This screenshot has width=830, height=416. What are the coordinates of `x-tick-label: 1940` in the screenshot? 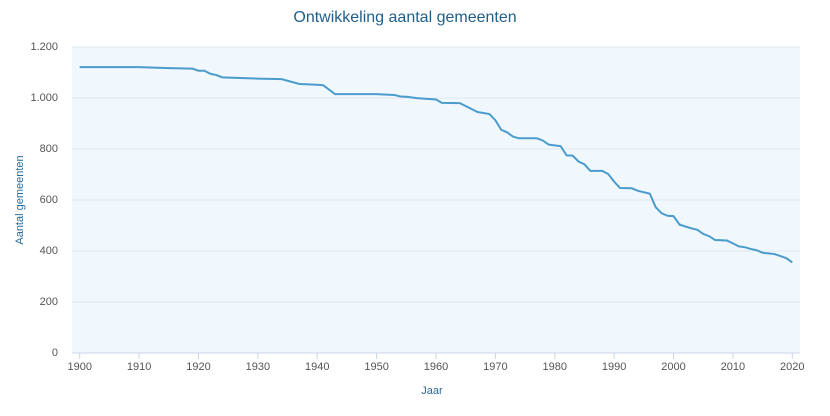 It's located at (317, 367).